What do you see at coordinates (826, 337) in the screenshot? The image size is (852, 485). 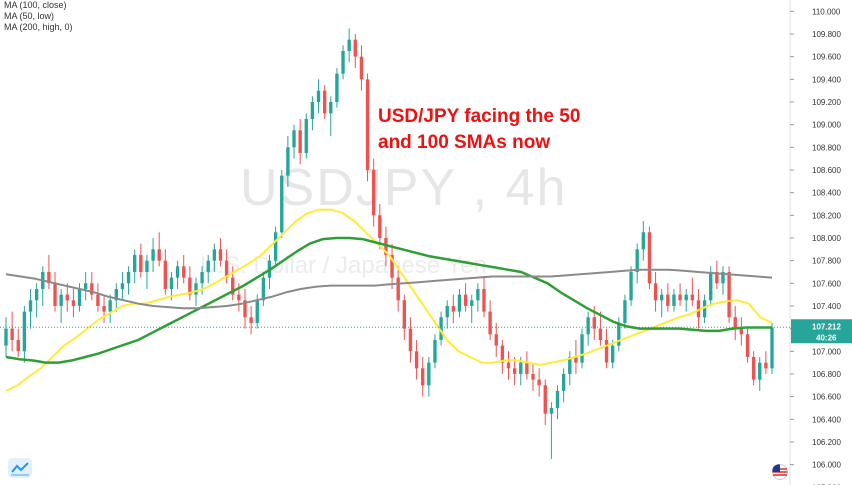 I see `price-tag-countdown: 40:26` at bounding box center [826, 337].